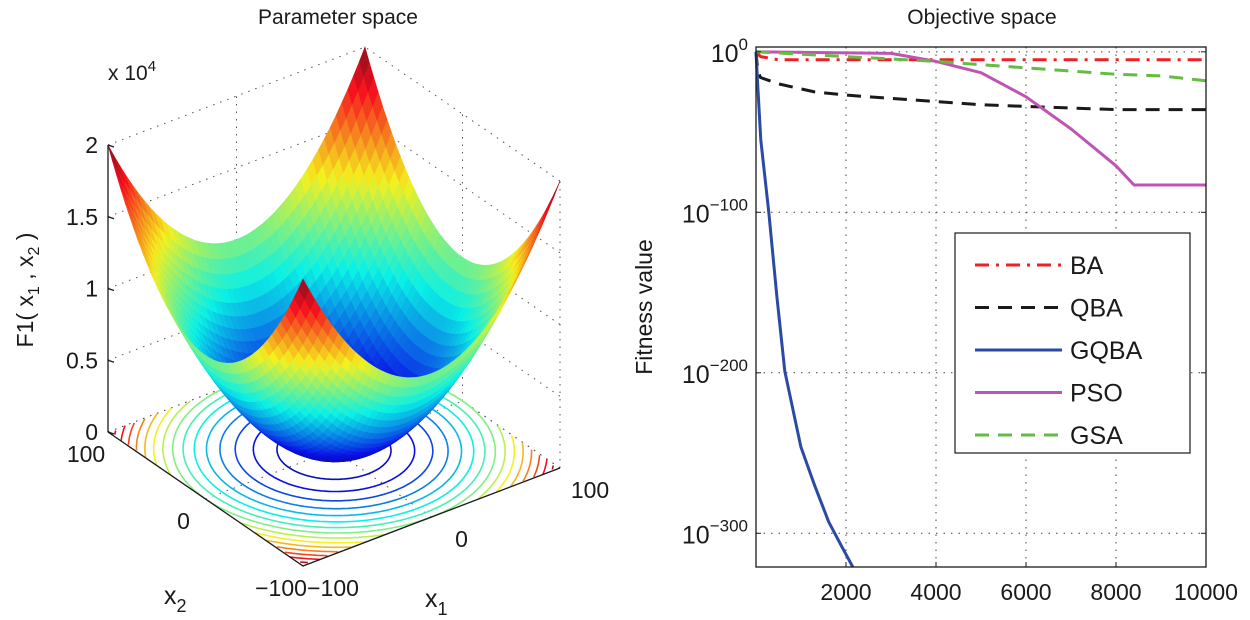  I want to click on x2-axis-label: x2, so click(175, 599).